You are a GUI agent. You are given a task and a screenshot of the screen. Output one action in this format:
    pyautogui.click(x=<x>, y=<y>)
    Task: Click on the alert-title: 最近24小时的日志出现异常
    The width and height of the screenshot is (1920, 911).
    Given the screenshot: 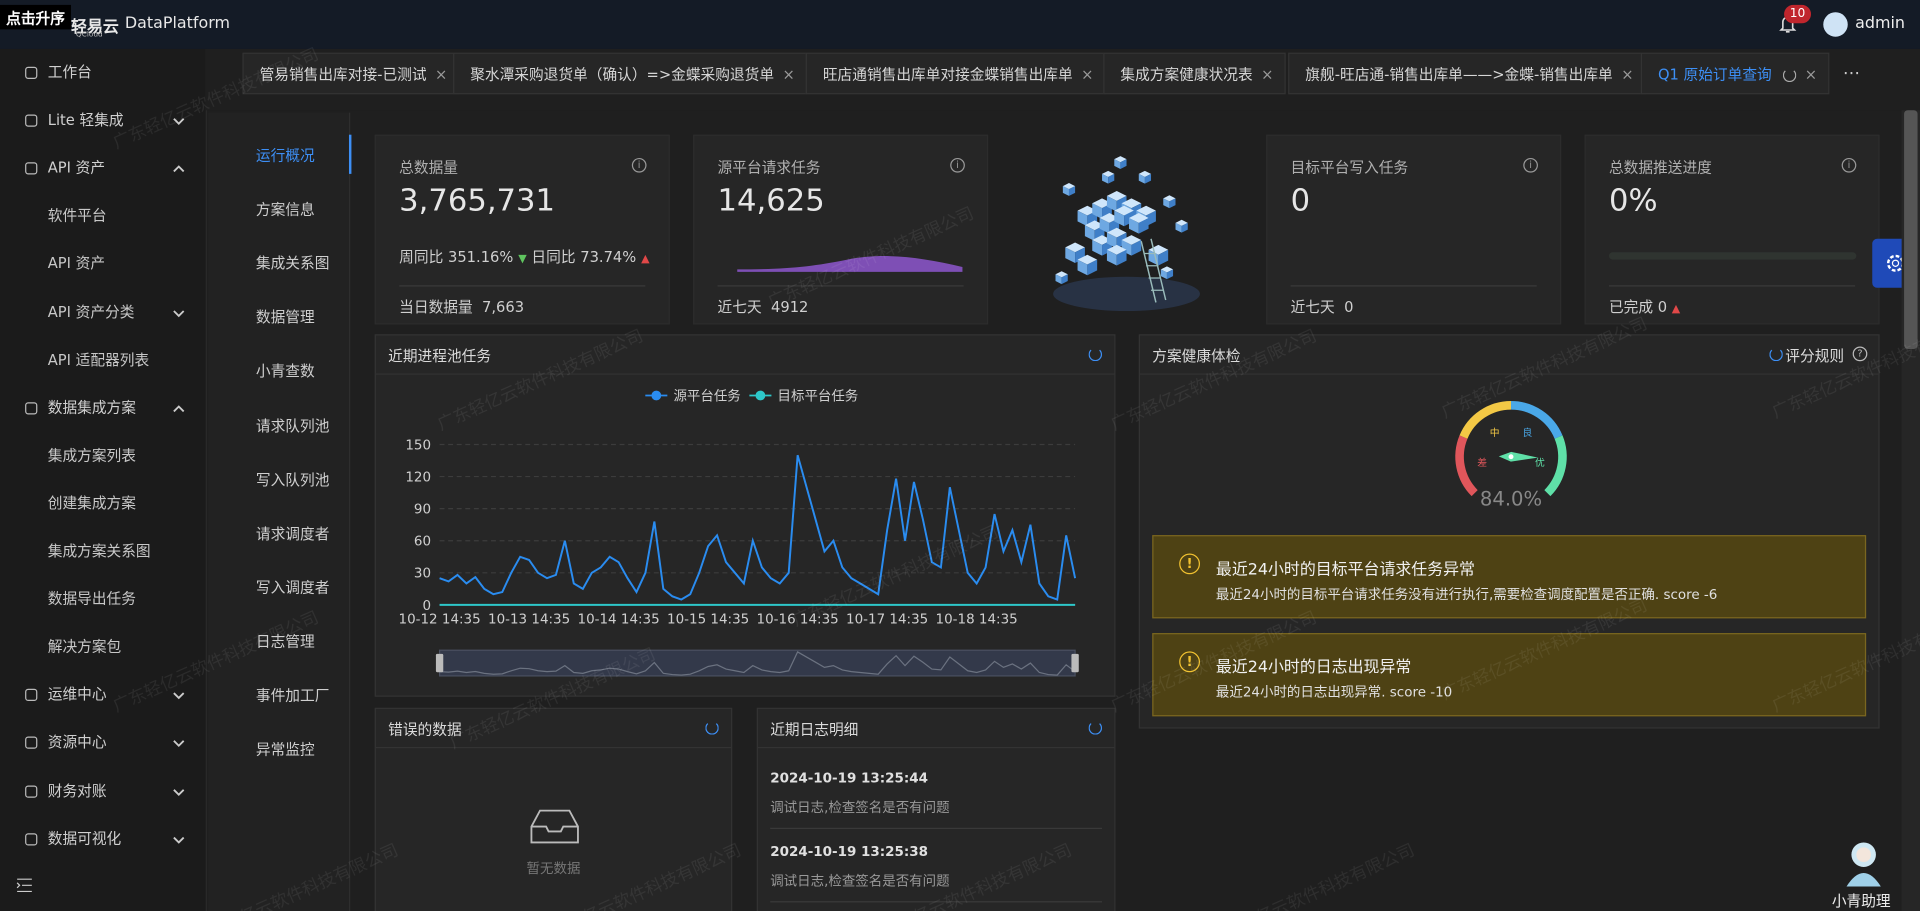 What is the action you would take?
    pyautogui.click(x=1313, y=668)
    